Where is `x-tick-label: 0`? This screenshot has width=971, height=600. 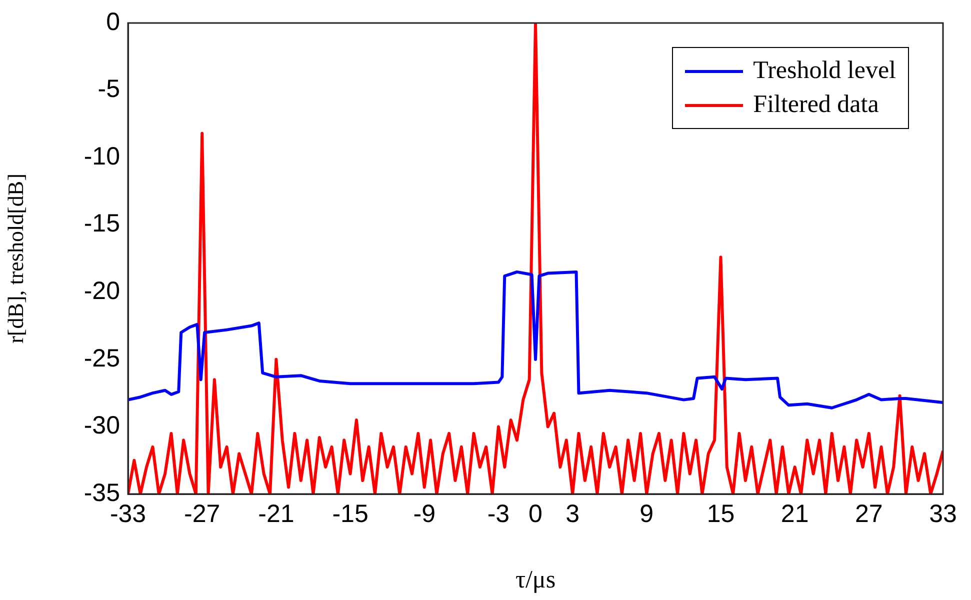
x-tick-label: 0 is located at coordinates (535, 514).